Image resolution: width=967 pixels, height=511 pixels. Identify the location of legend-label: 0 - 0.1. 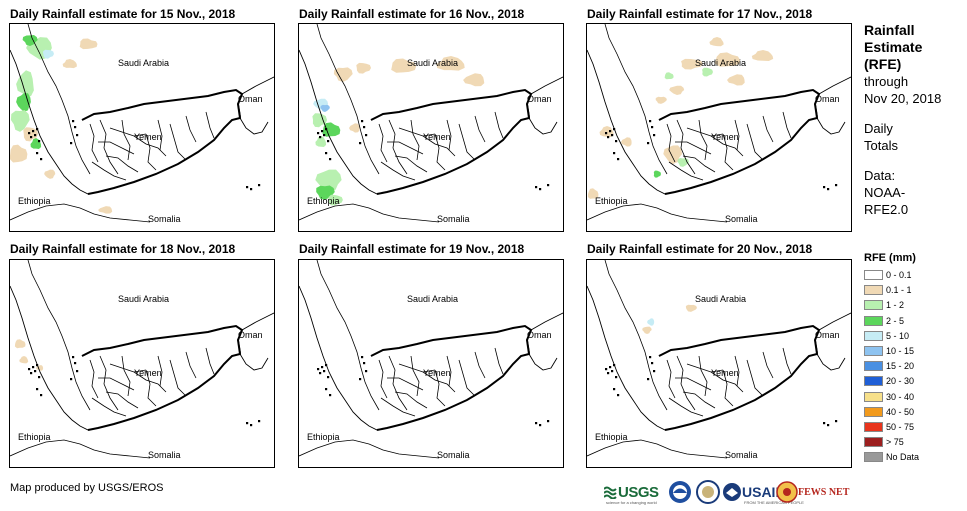
(899, 275).